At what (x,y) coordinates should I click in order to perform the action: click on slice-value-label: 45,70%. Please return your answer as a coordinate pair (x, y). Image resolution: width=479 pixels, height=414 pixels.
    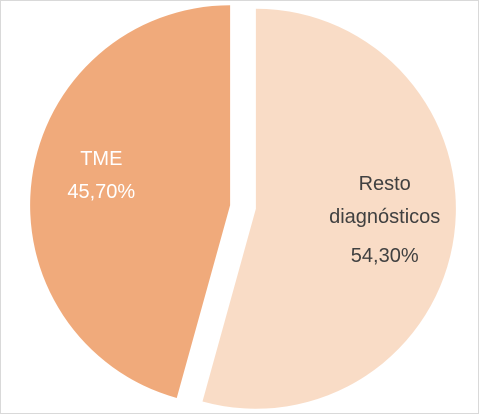
    Looking at the image, I should click on (101, 191).